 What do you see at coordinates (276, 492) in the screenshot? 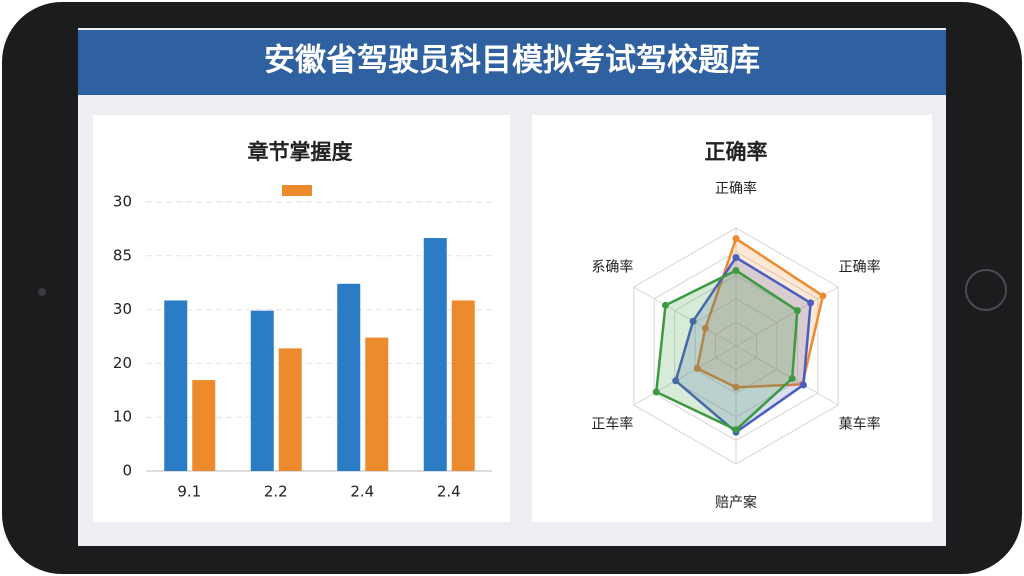
I see `x-tick-label: 2.2` at bounding box center [276, 492].